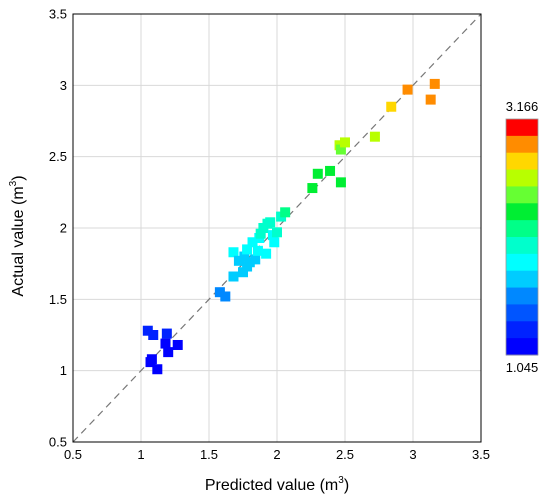 The width and height of the screenshot is (550, 504). I want to click on x-tick-label-1: 1, so click(140, 454).